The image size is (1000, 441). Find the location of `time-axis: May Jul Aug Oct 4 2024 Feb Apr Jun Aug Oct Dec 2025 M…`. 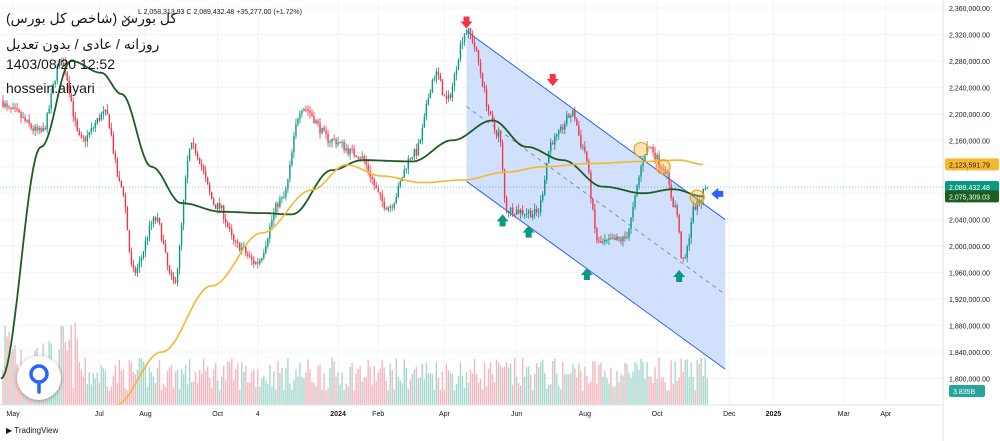

time-axis: May Jul Aug Oct 4 2024 Feb Apr Jun Aug Oct Dec 2025 M… is located at coordinates (471, 411).